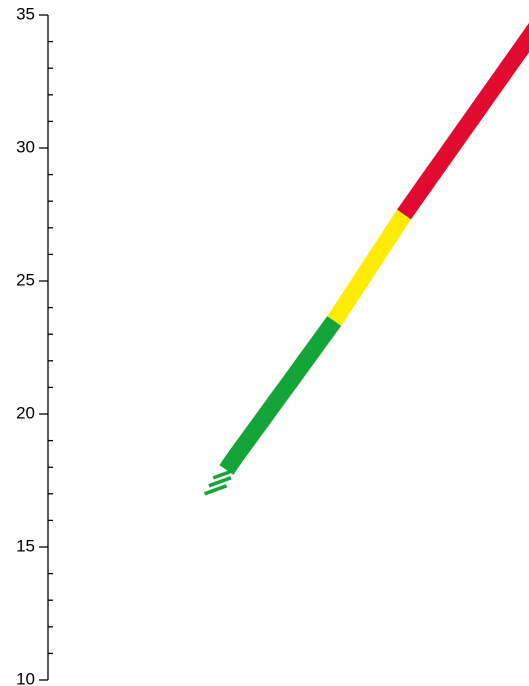  I want to click on y-tick-label: 30, so click(25, 146).